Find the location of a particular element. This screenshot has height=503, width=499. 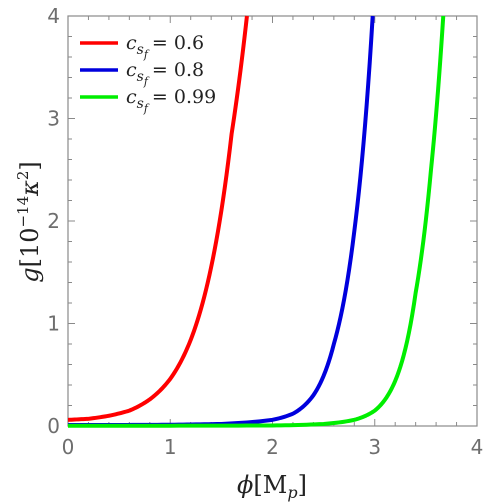

legend-label: csf= 0.99 is located at coordinates (171, 100).